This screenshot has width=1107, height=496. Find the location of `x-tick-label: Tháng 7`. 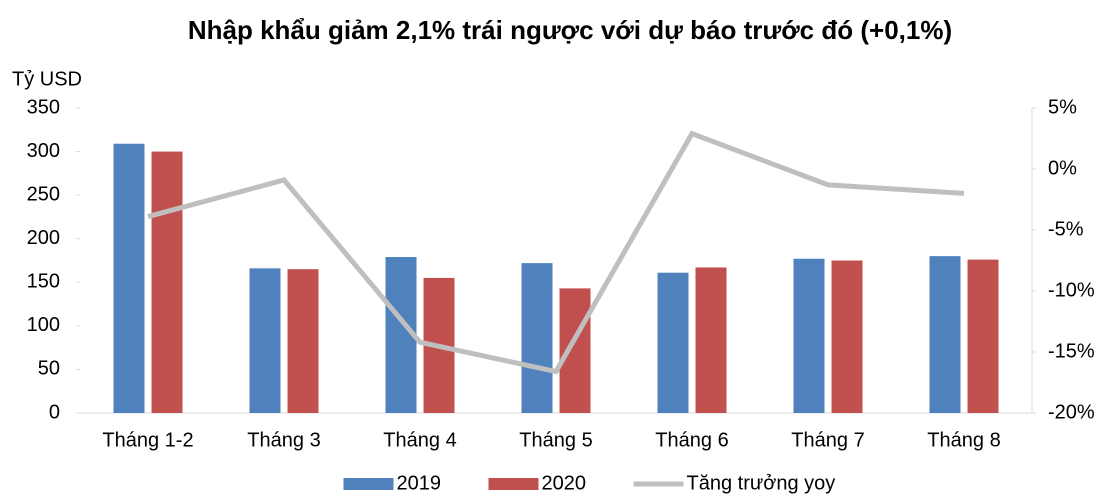

x-tick-label: Tháng 7 is located at coordinates (827, 440).